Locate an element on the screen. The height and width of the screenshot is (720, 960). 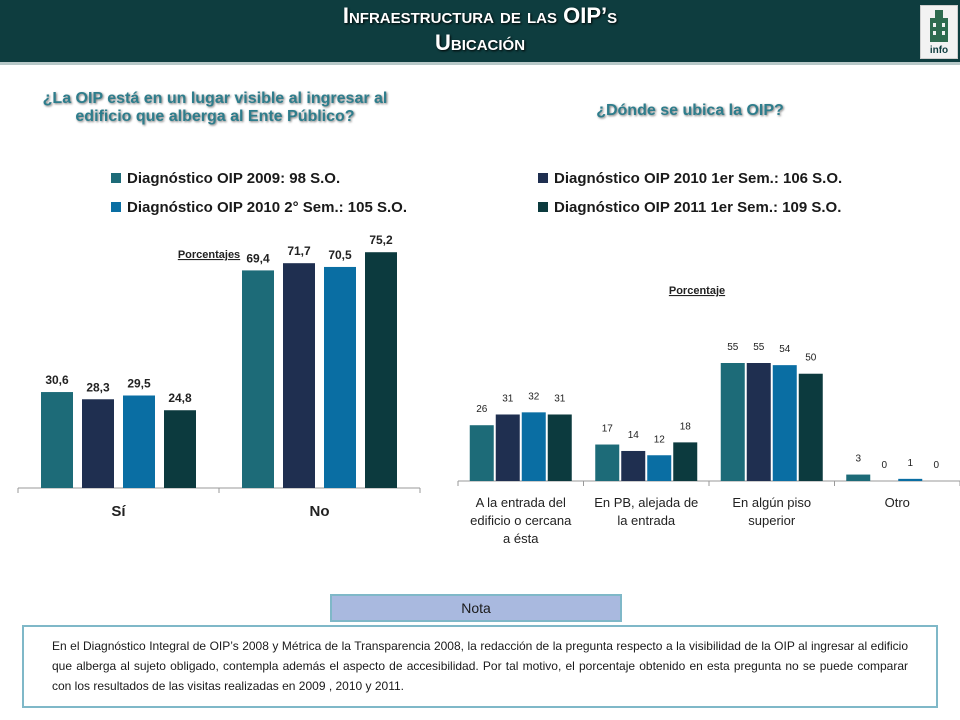
legend-item-2009: Diagnóstico OIP 2009: 98 S.O. is located at coordinates (259, 178).